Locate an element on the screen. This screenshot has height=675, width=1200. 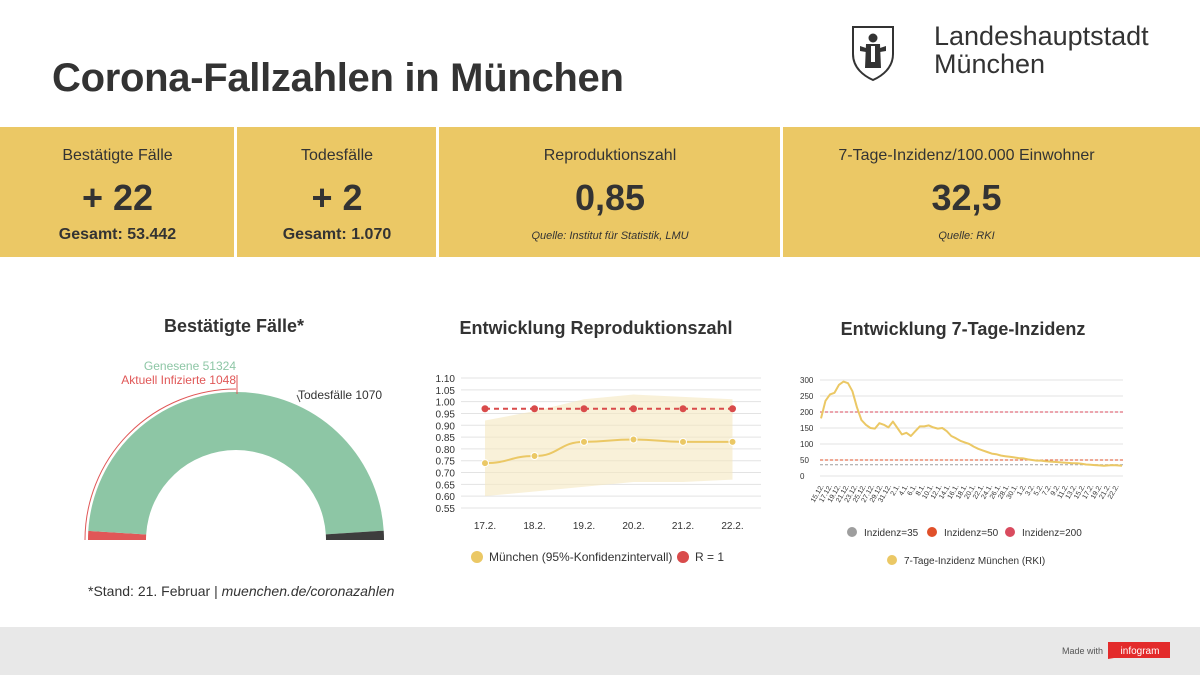
legend-marker-munich is located at coordinates (477, 557).